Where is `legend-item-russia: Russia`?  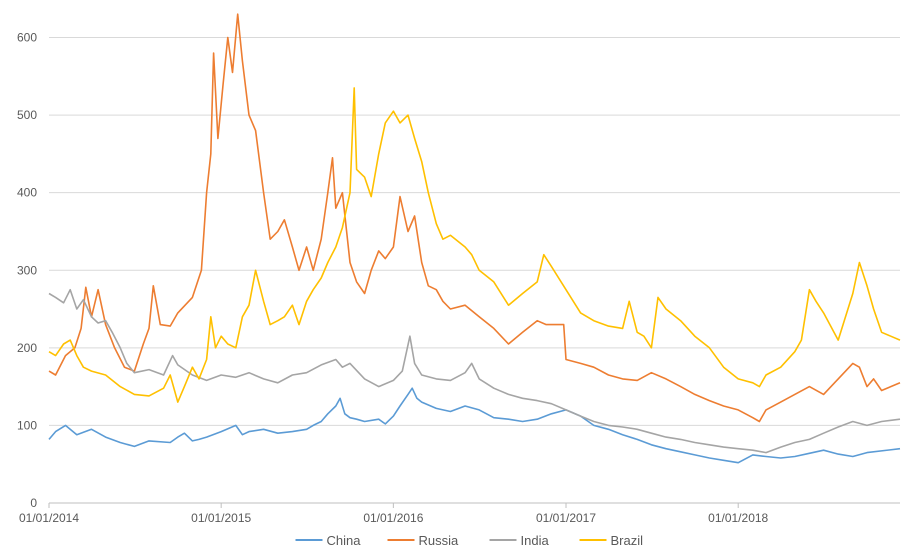
legend-item-russia: Russia is located at coordinates (423, 540).